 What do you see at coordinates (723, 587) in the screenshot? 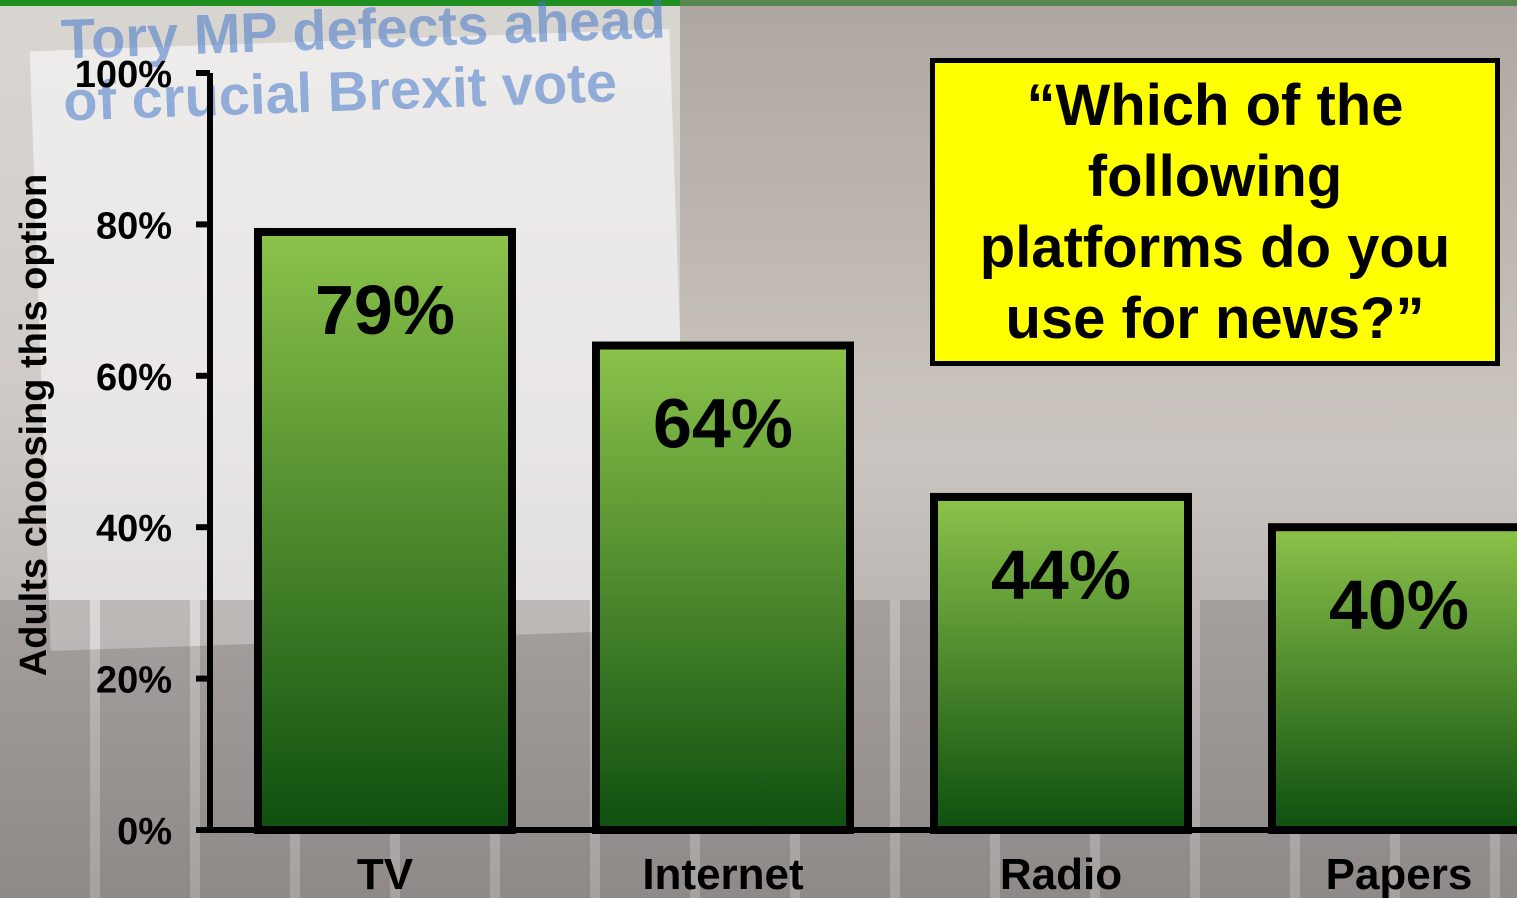
I see `bar-internet` at bounding box center [723, 587].